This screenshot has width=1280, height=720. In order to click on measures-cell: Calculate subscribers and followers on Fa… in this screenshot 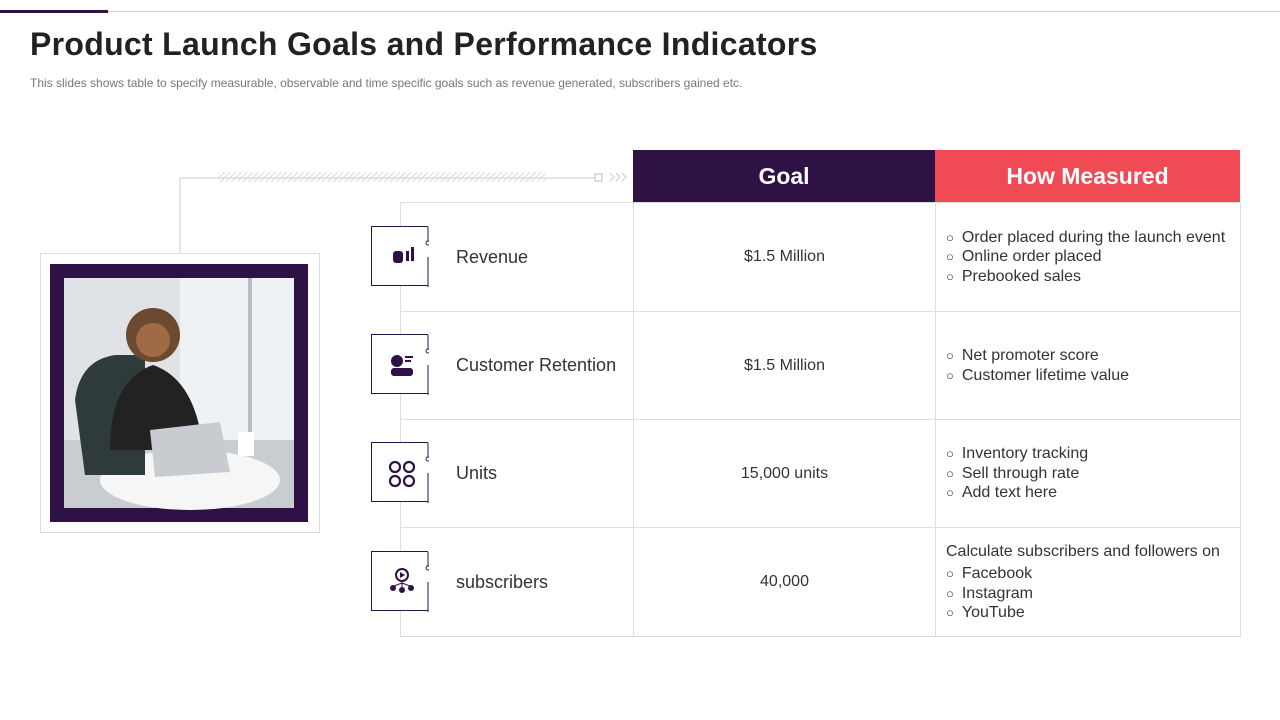, I will do `click(1088, 582)`.